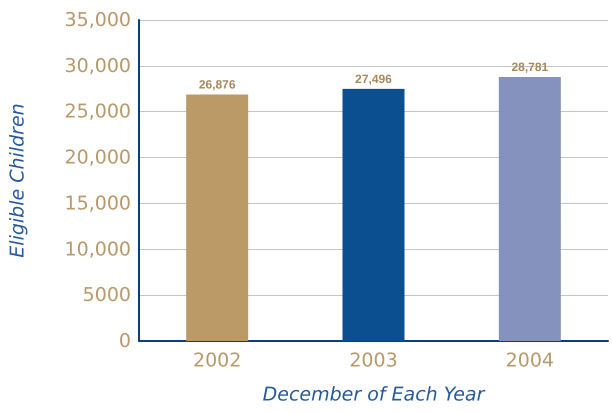 This screenshot has height=412, width=612. What do you see at coordinates (17, 180) in the screenshot?
I see `y-axis-title: Eligible Children` at bounding box center [17, 180].